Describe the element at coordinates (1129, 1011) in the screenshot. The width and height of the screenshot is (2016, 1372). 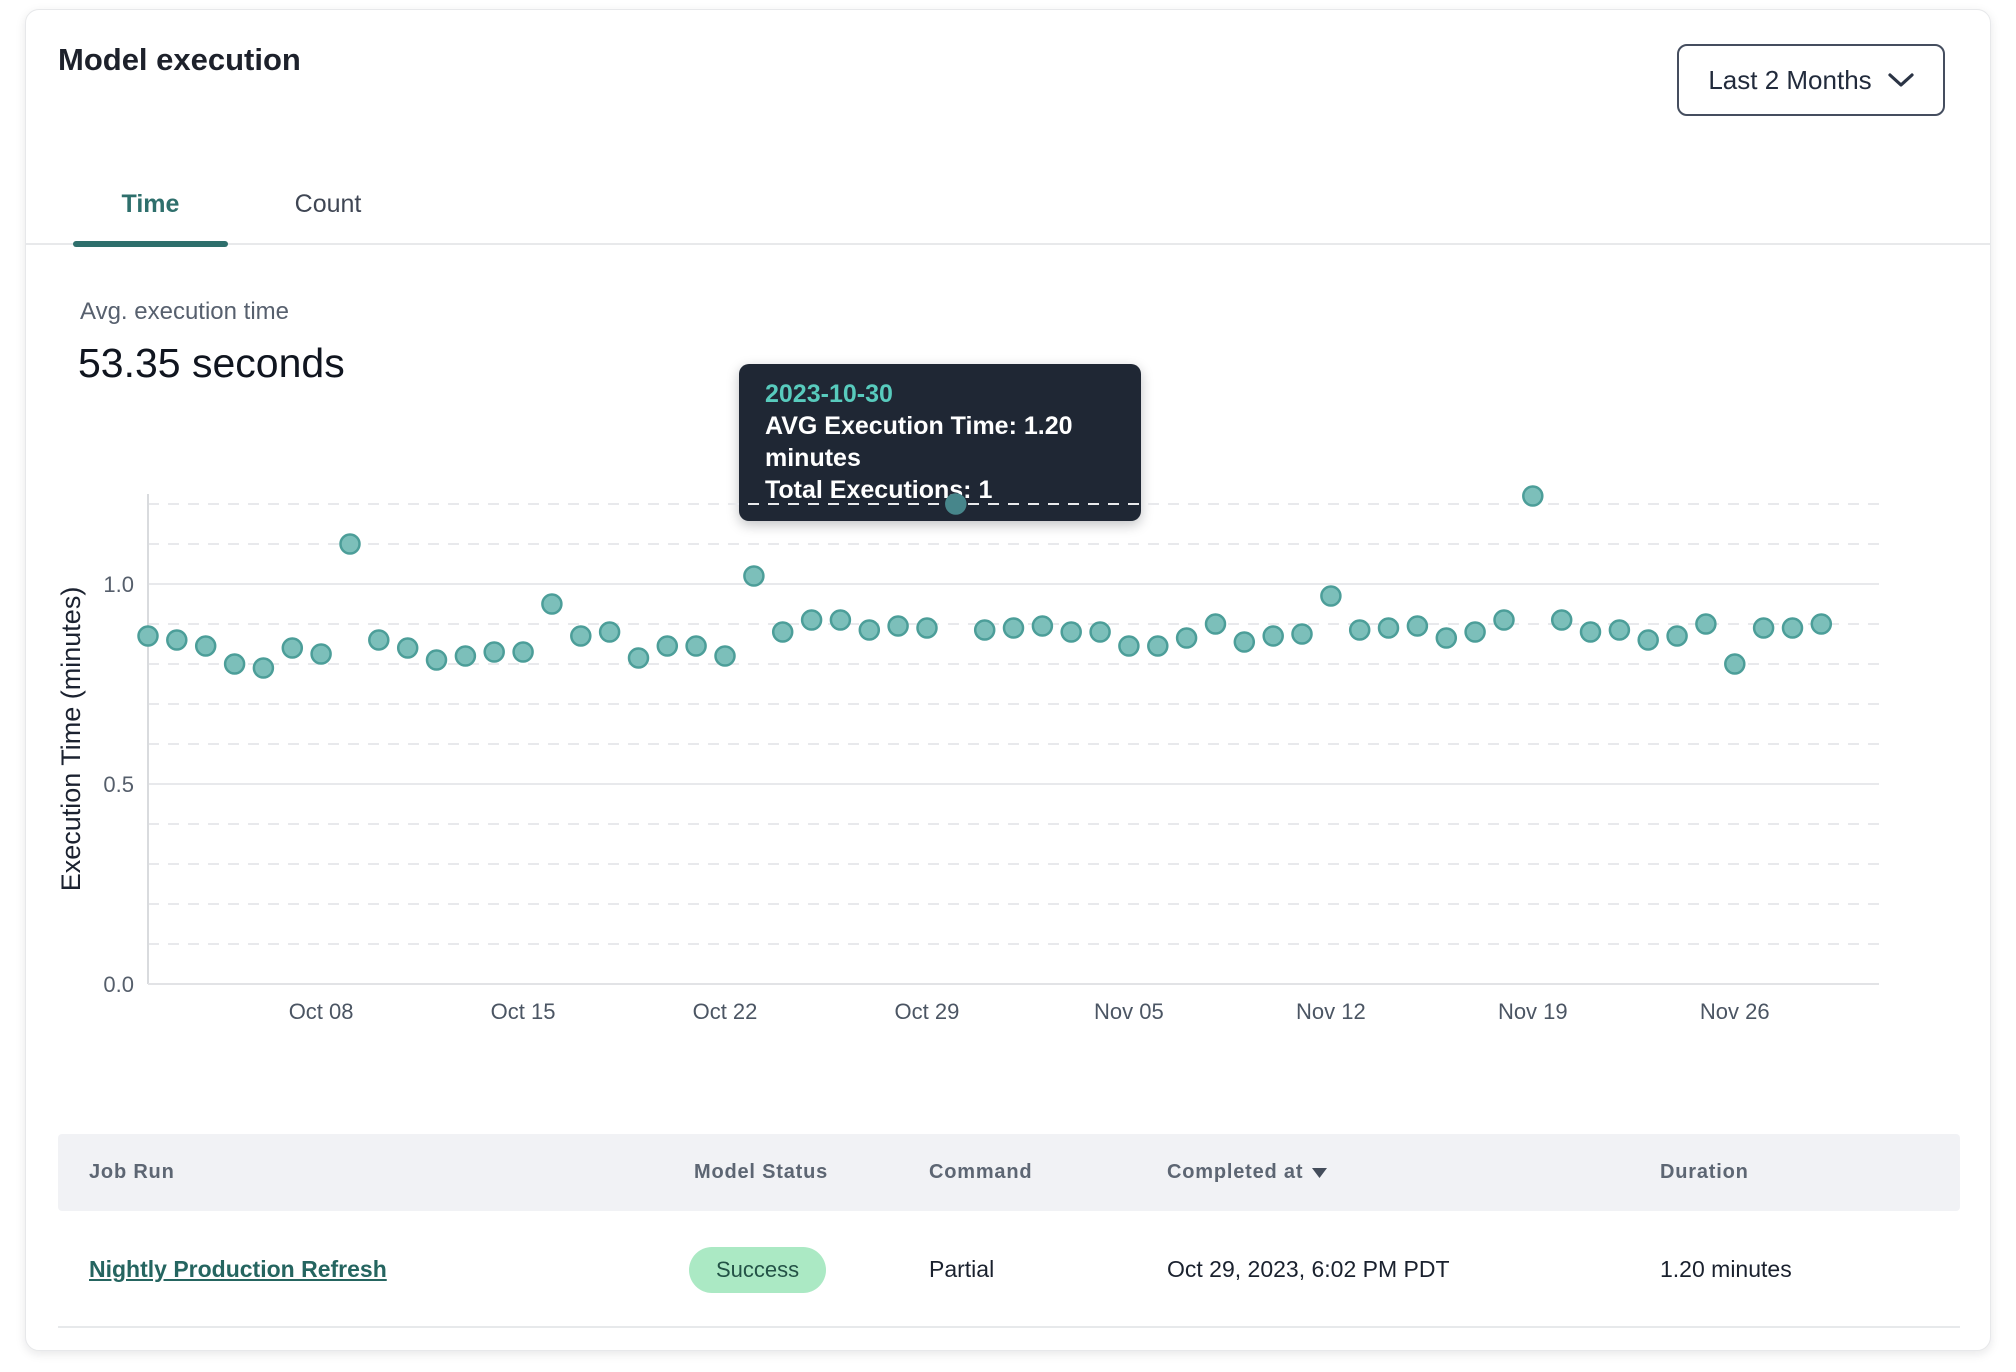
I see `x-tick-label: Nov 05` at that location.